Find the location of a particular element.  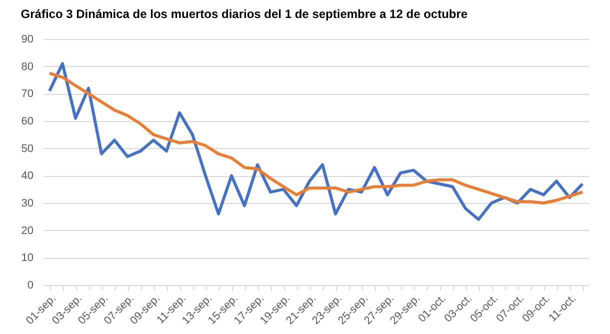

y-tick-label: 40 is located at coordinates (27, 176).